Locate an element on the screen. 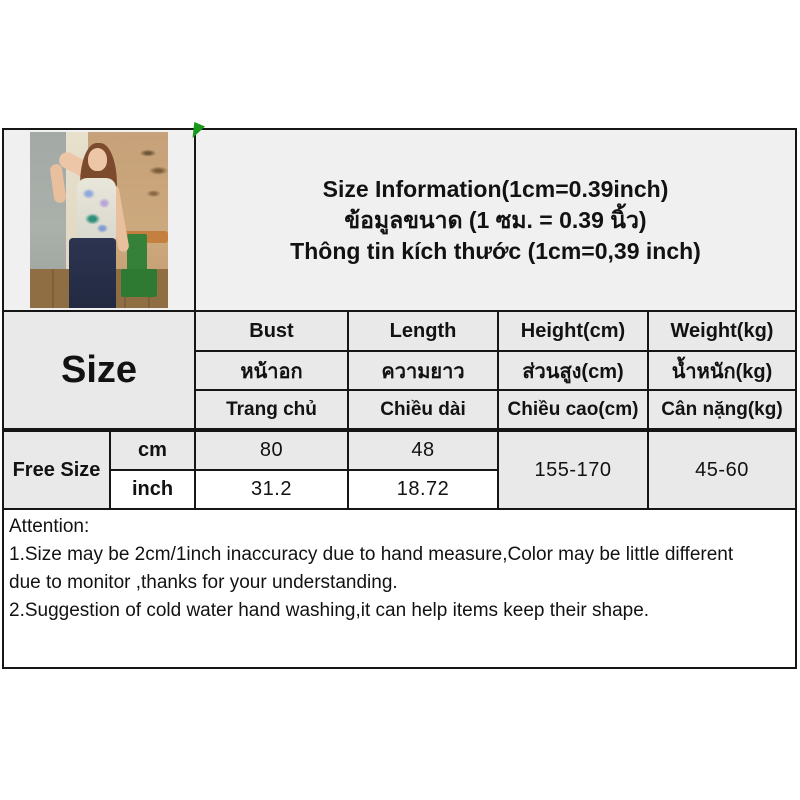  header-bust-th: หน้าอก is located at coordinates (271, 370).